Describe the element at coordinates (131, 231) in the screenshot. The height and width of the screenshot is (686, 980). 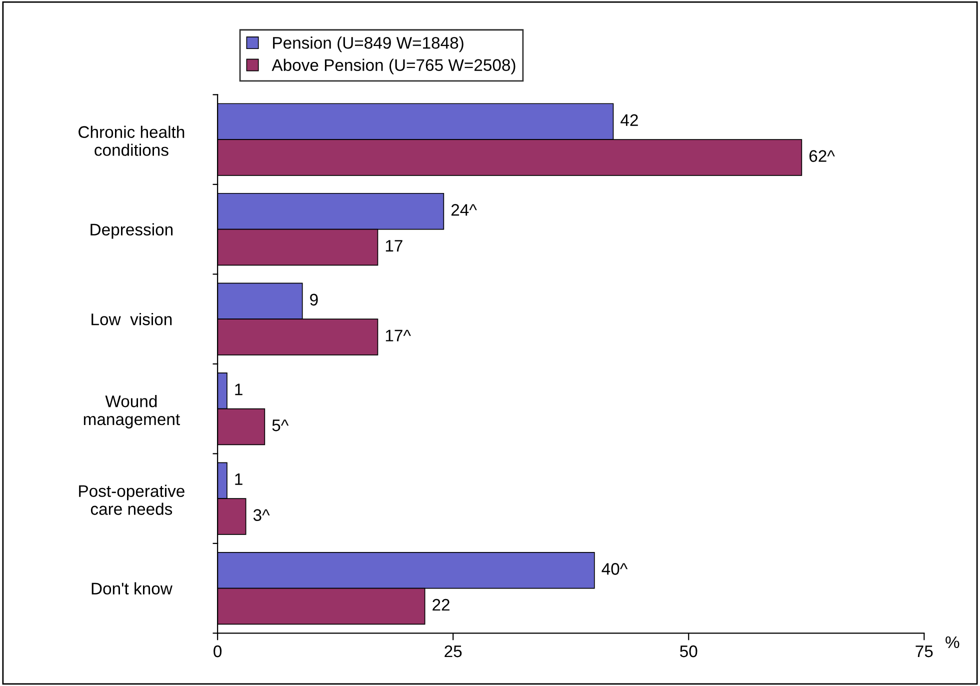
I see `y-tick-label: Depression` at that location.